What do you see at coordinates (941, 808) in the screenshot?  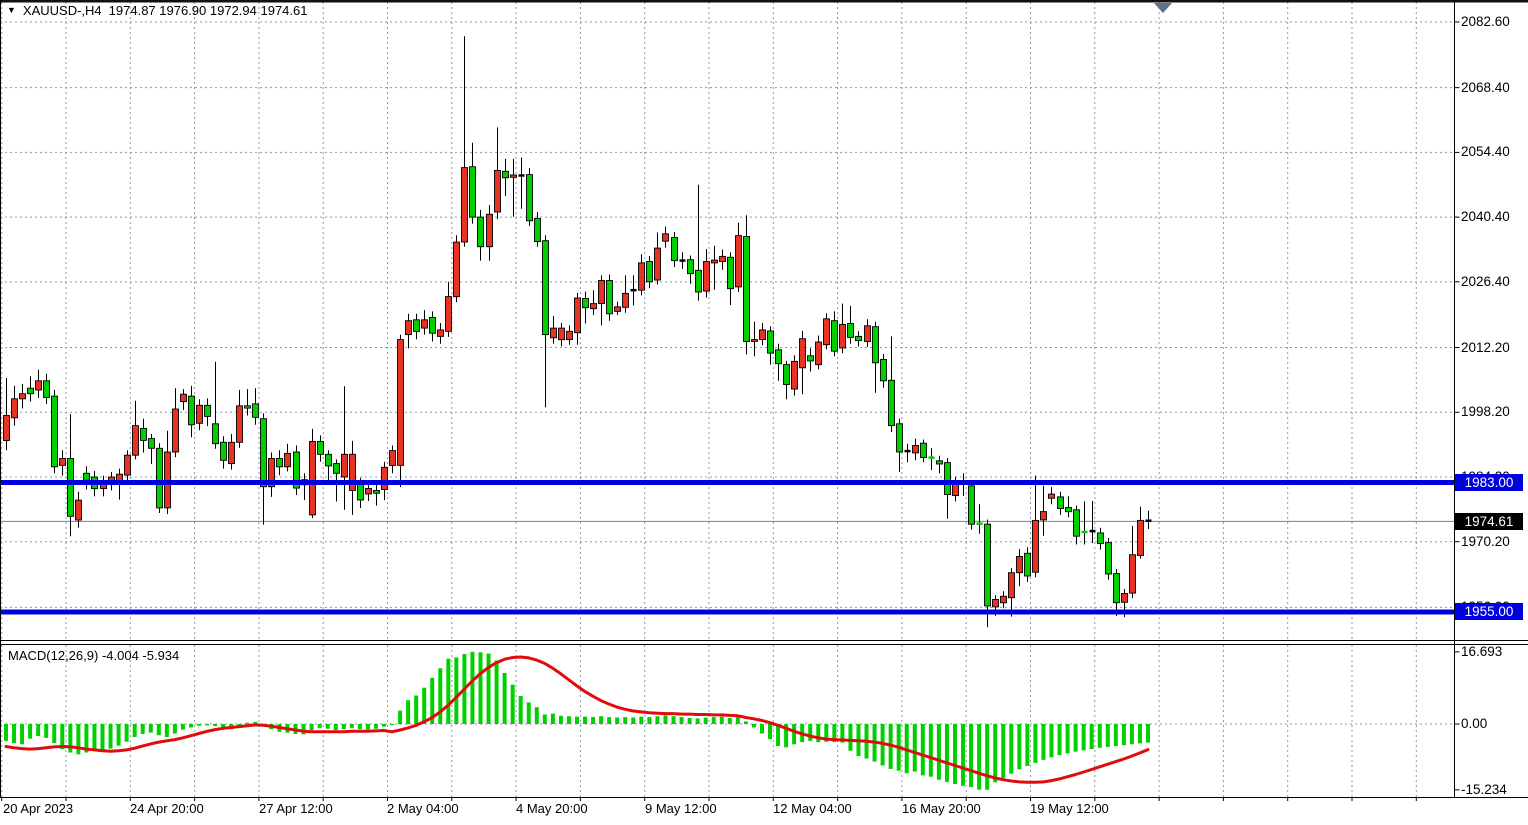 I see `time-axis-label: 16 May 20:00` at bounding box center [941, 808].